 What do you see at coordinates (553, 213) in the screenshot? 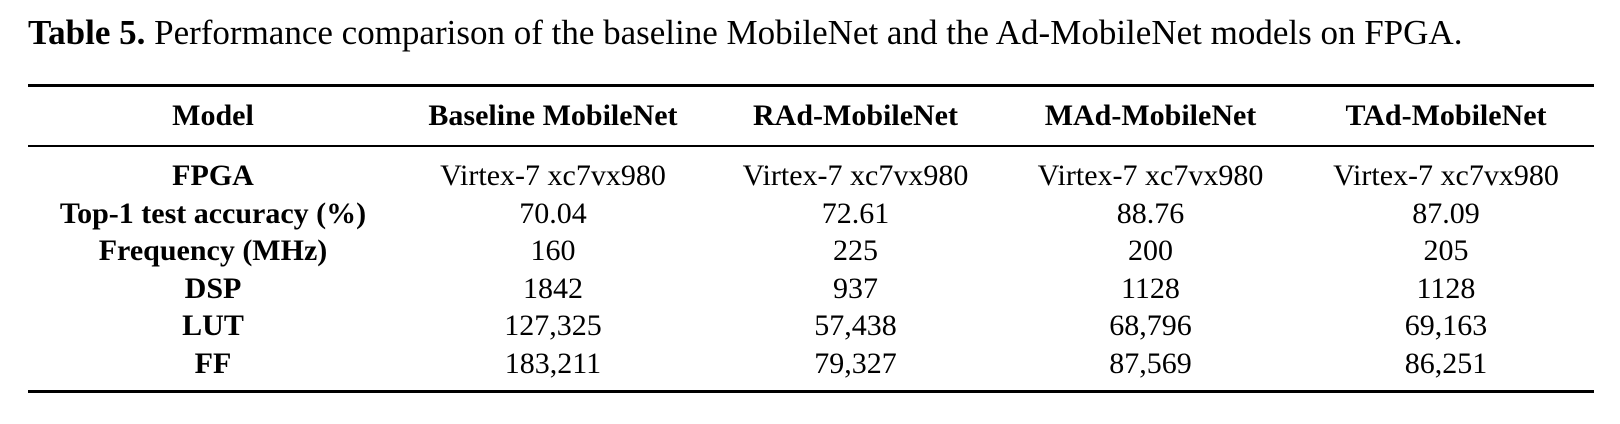
I see `table-cell: 70.04` at bounding box center [553, 213].